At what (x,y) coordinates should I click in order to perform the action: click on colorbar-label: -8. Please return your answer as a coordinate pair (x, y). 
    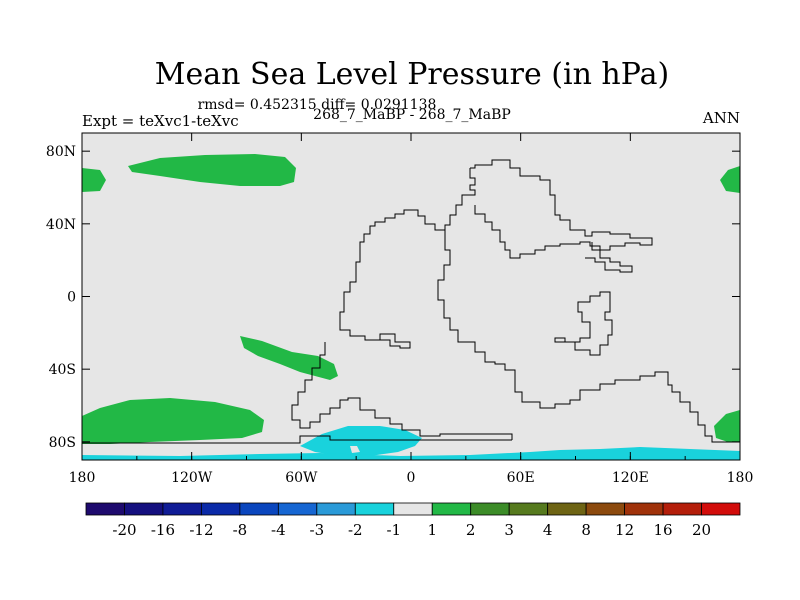
    Looking at the image, I should click on (240, 530).